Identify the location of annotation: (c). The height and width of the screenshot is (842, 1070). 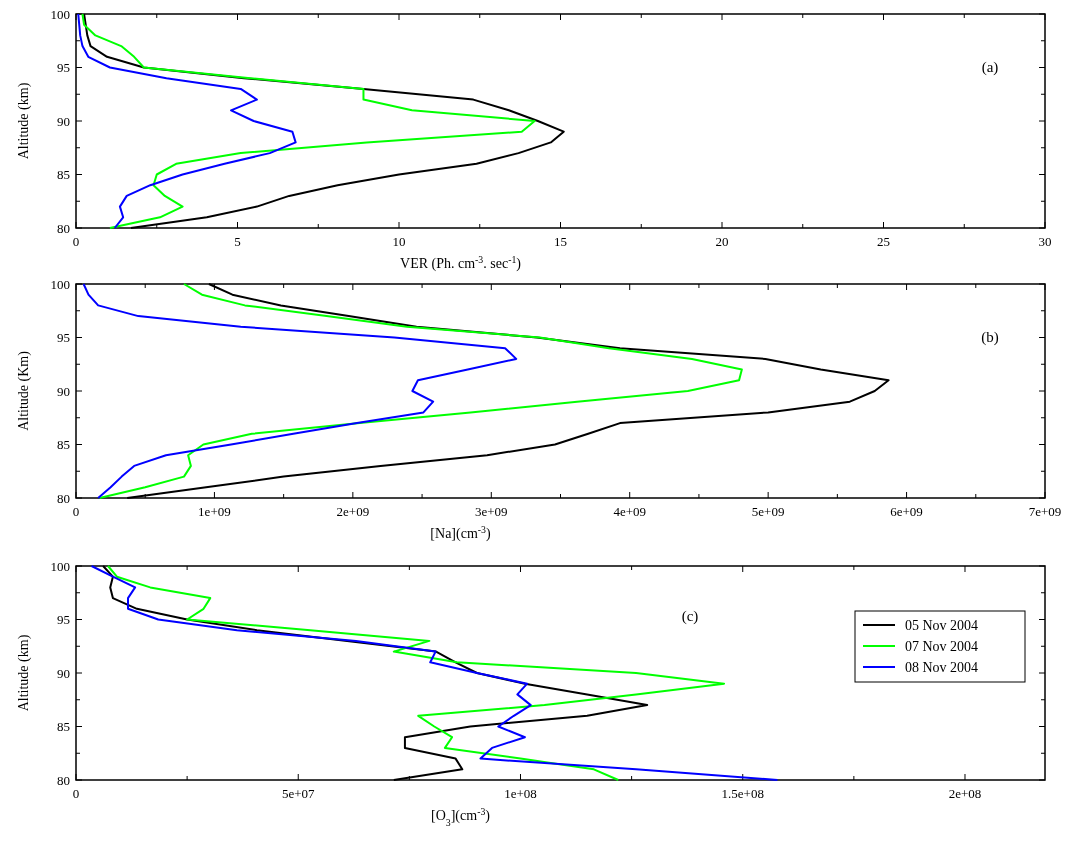
(690, 616).